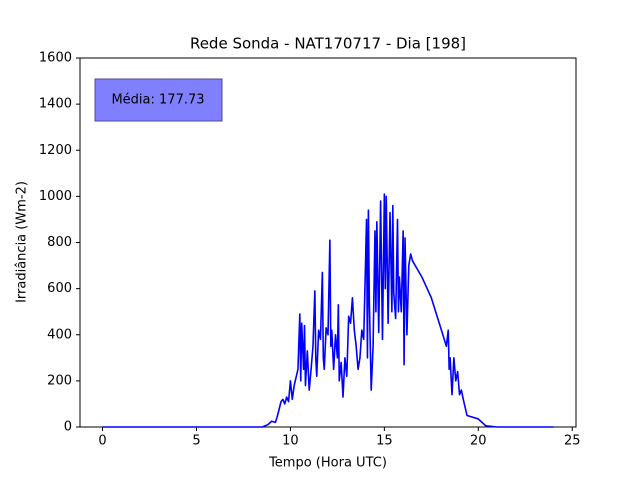  I want to click on chart-title: Rede Sonda - NAT170717 - Dia [198], so click(328, 44).